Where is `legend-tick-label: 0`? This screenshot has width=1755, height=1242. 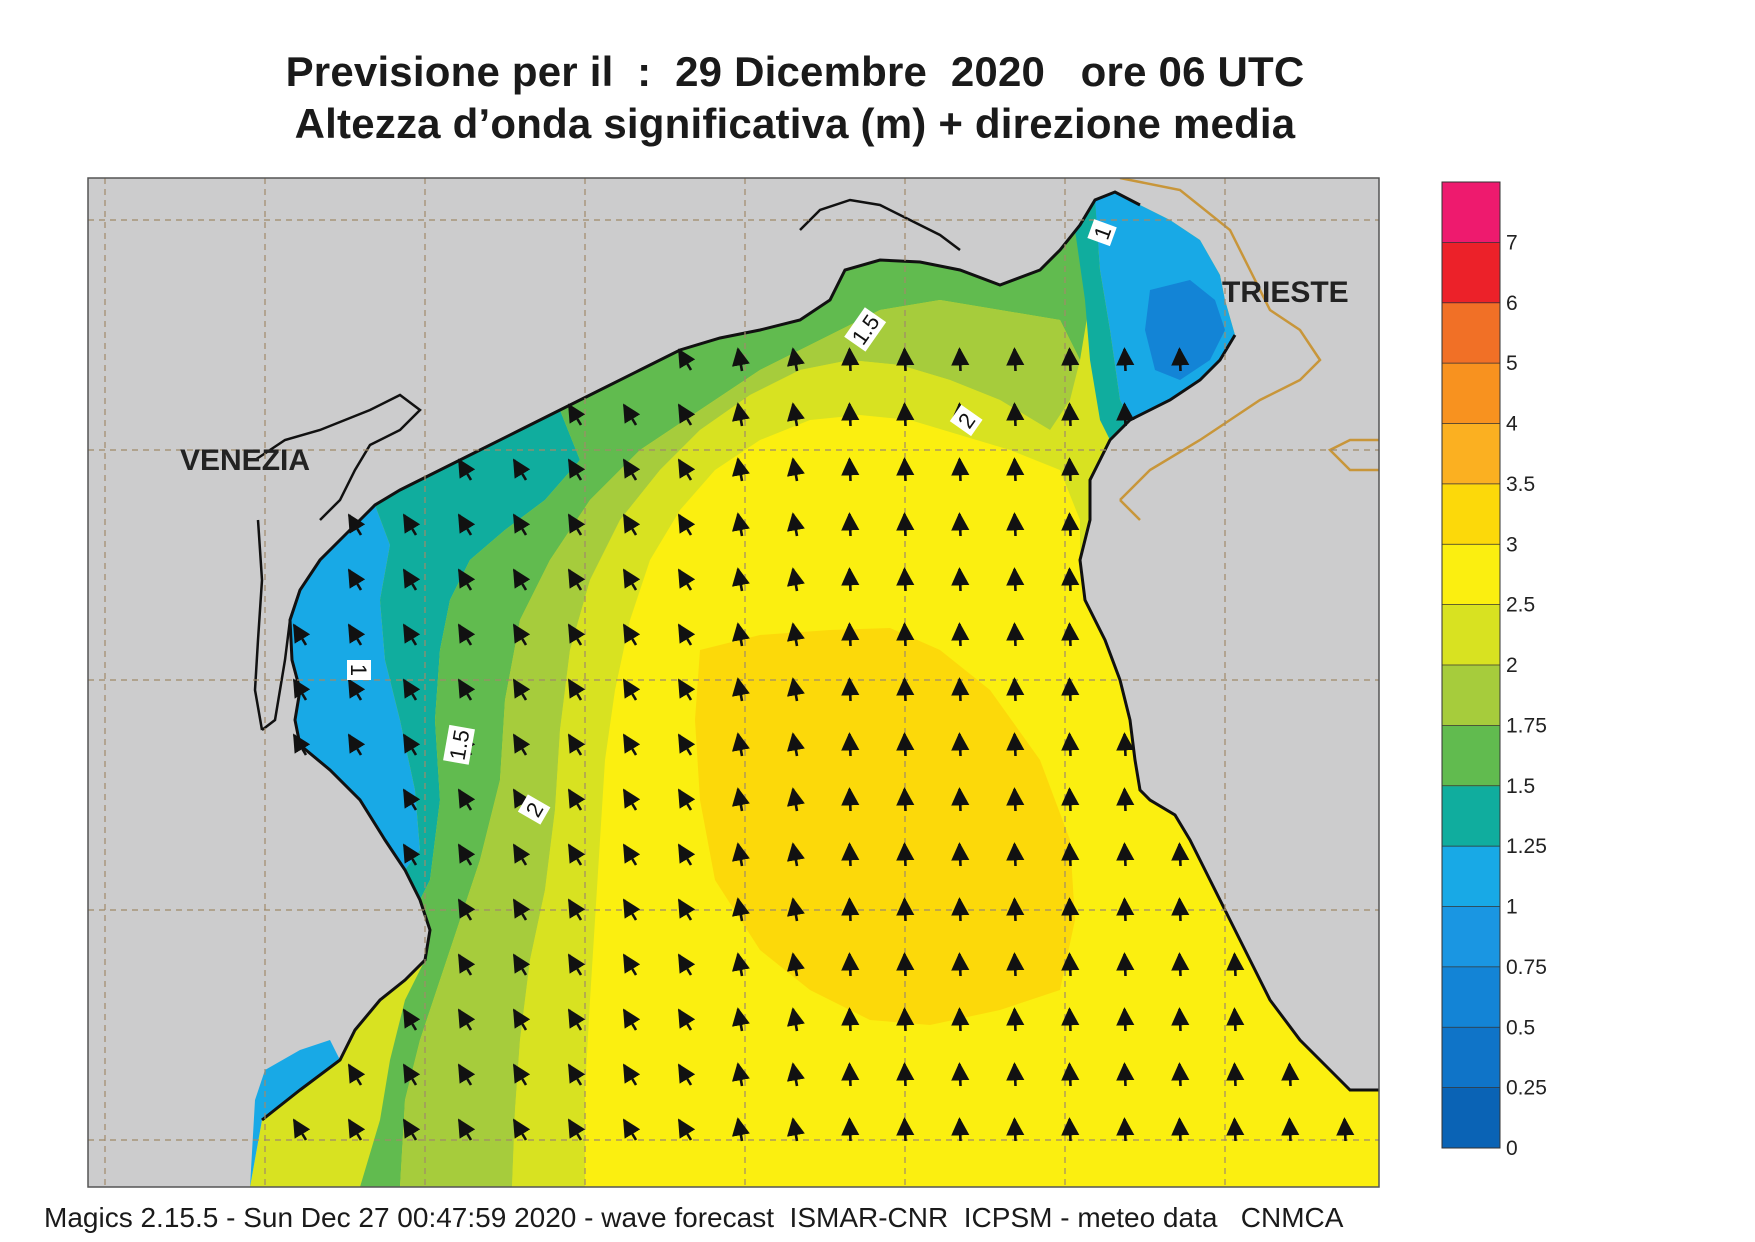 legend-tick-label: 0 is located at coordinates (1512, 1148).